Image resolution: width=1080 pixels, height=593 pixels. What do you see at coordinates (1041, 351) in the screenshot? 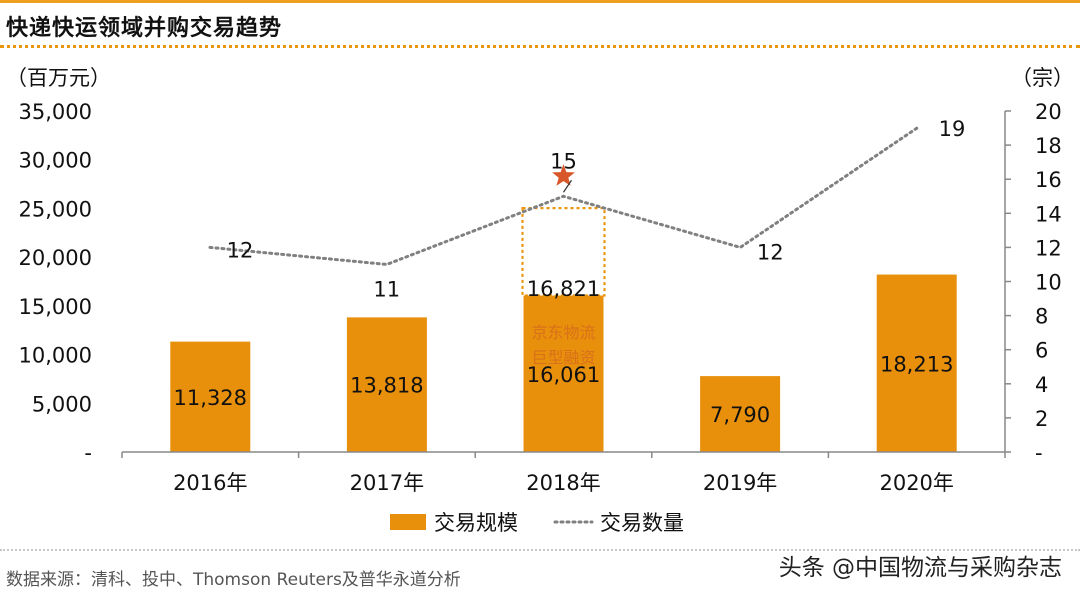
I see `right-tick-label-3: 6` at bounding box center [1041, 351].